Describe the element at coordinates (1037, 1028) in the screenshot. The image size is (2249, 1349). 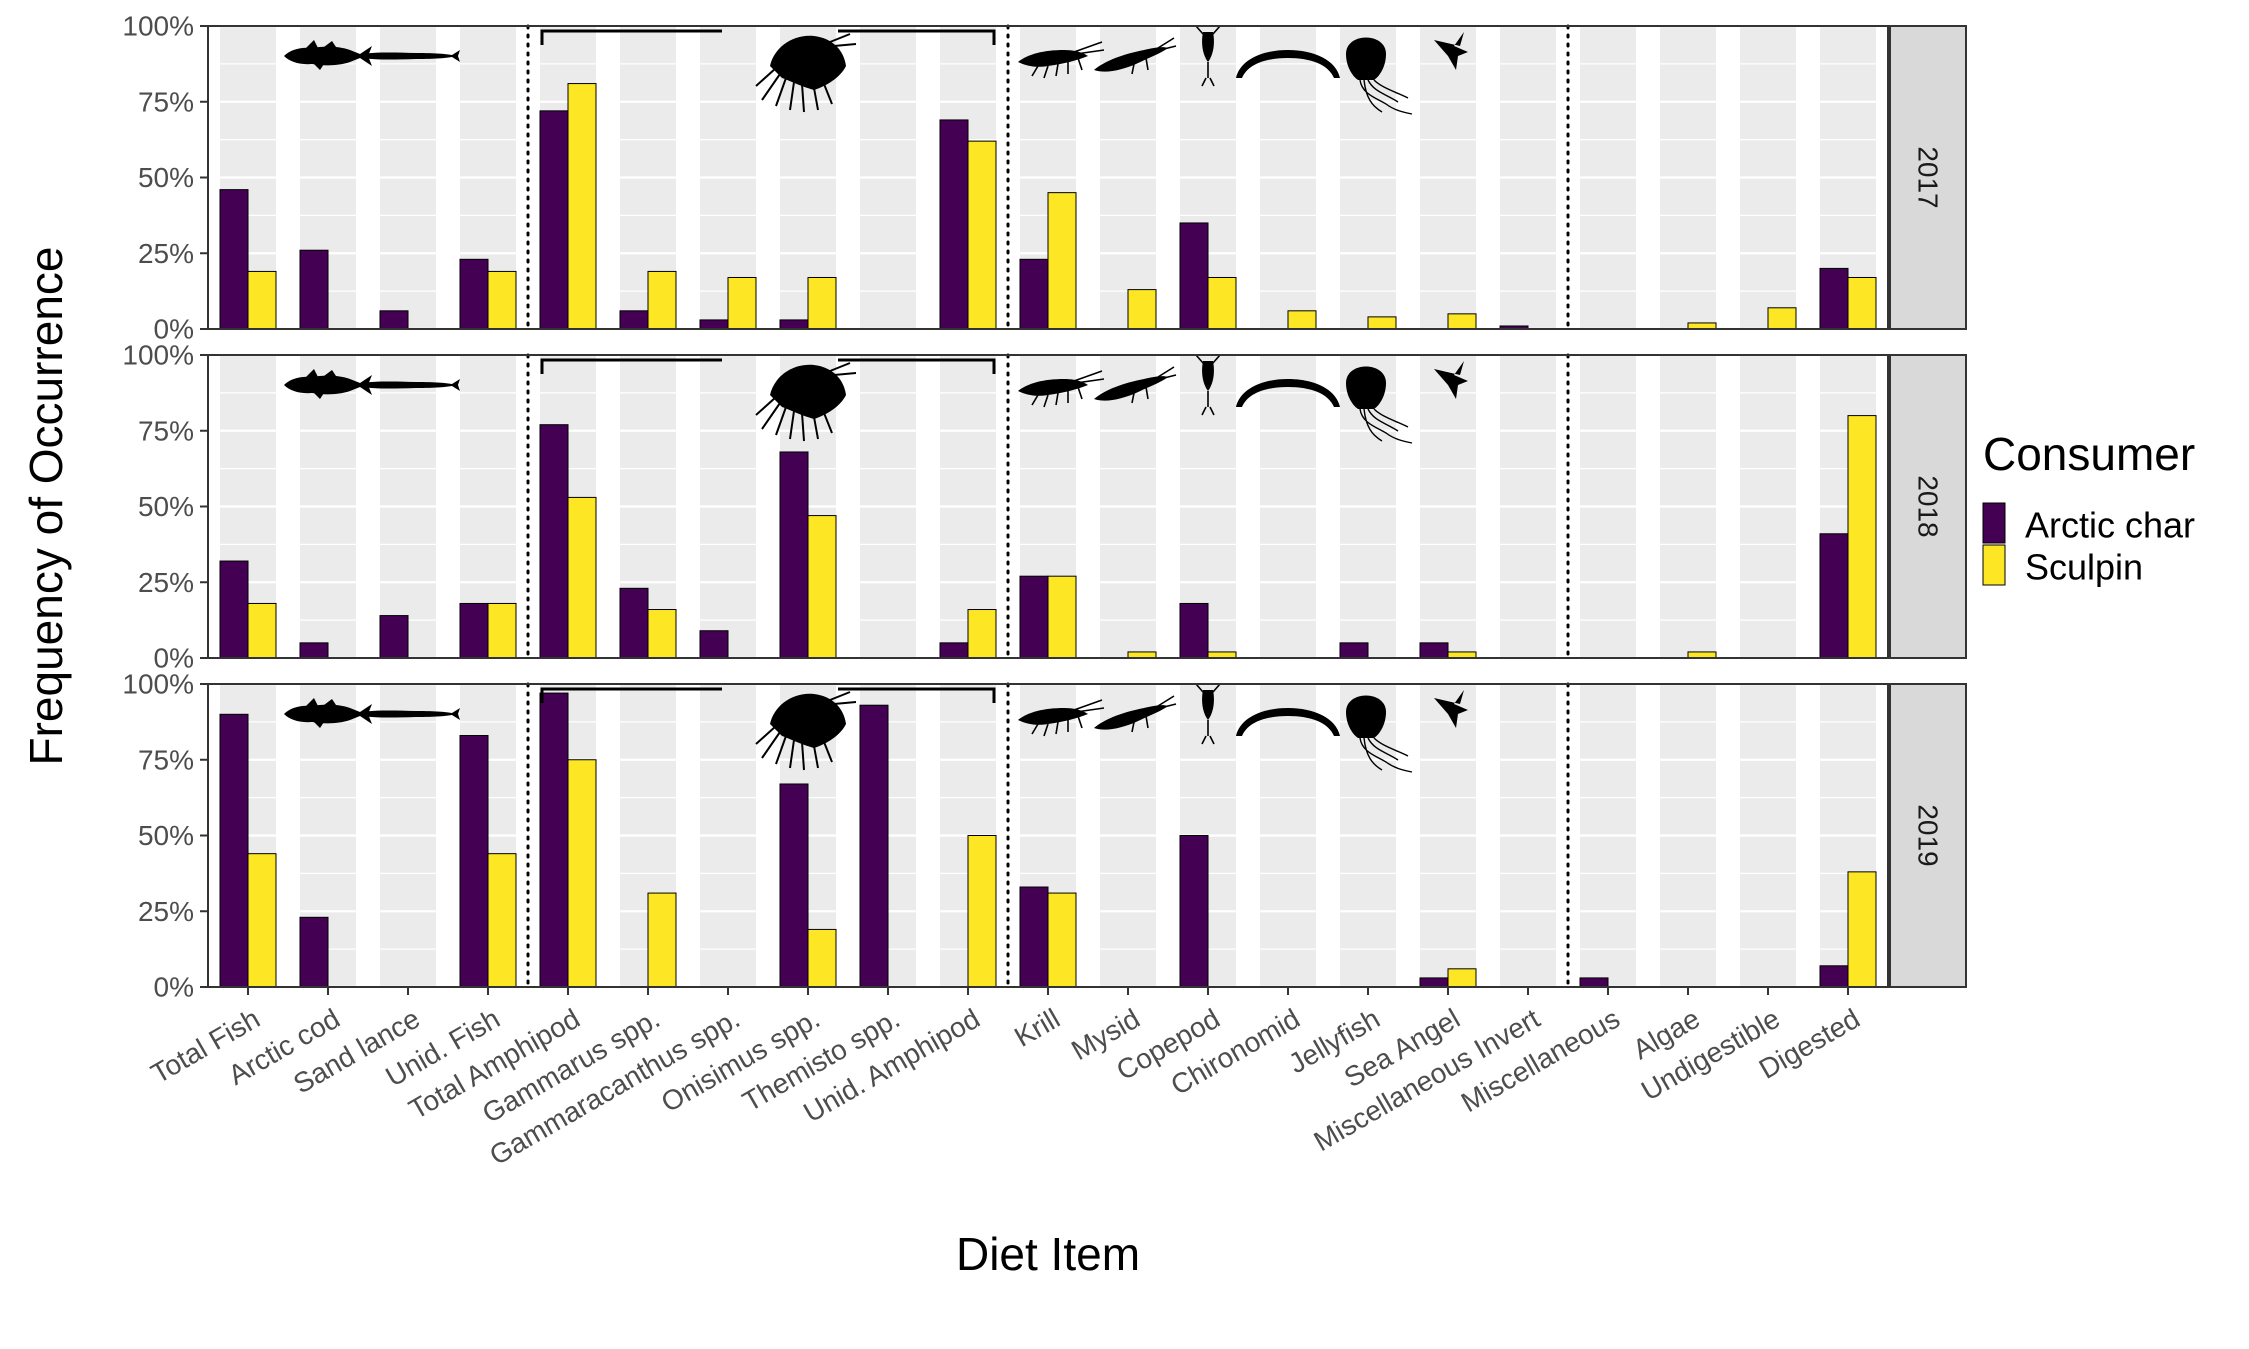
I see `x-tick-label: Krill` at that location.